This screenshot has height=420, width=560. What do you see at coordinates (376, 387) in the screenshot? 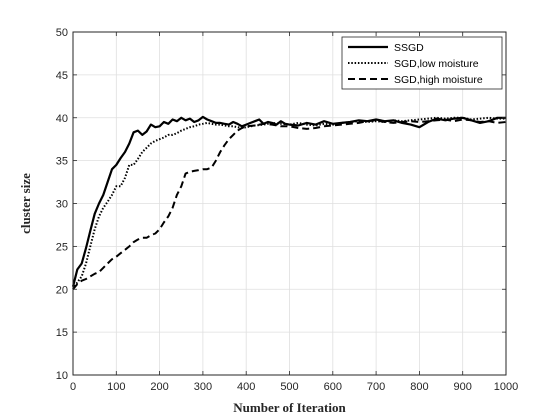
I see `x-tick-label: 700` at bounding box center [376, 387].